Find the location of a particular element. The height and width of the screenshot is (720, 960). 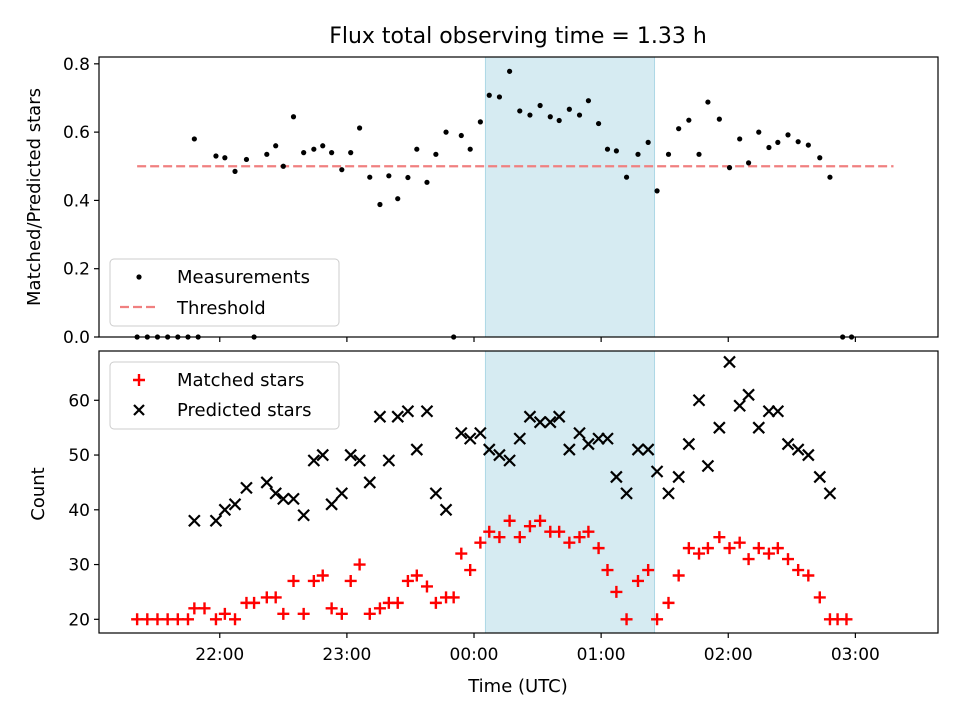

top-x-ticks is located at coordinates (537, 339).